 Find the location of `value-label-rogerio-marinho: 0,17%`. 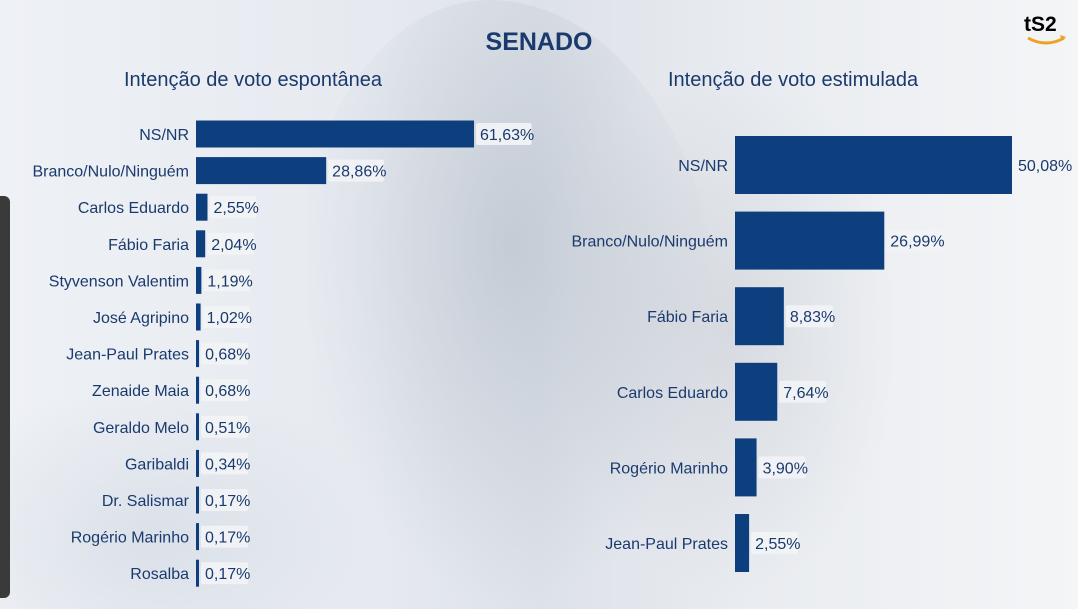

value-label-rogerio-marinho: 0,17% is located at coordinates (227, 538).